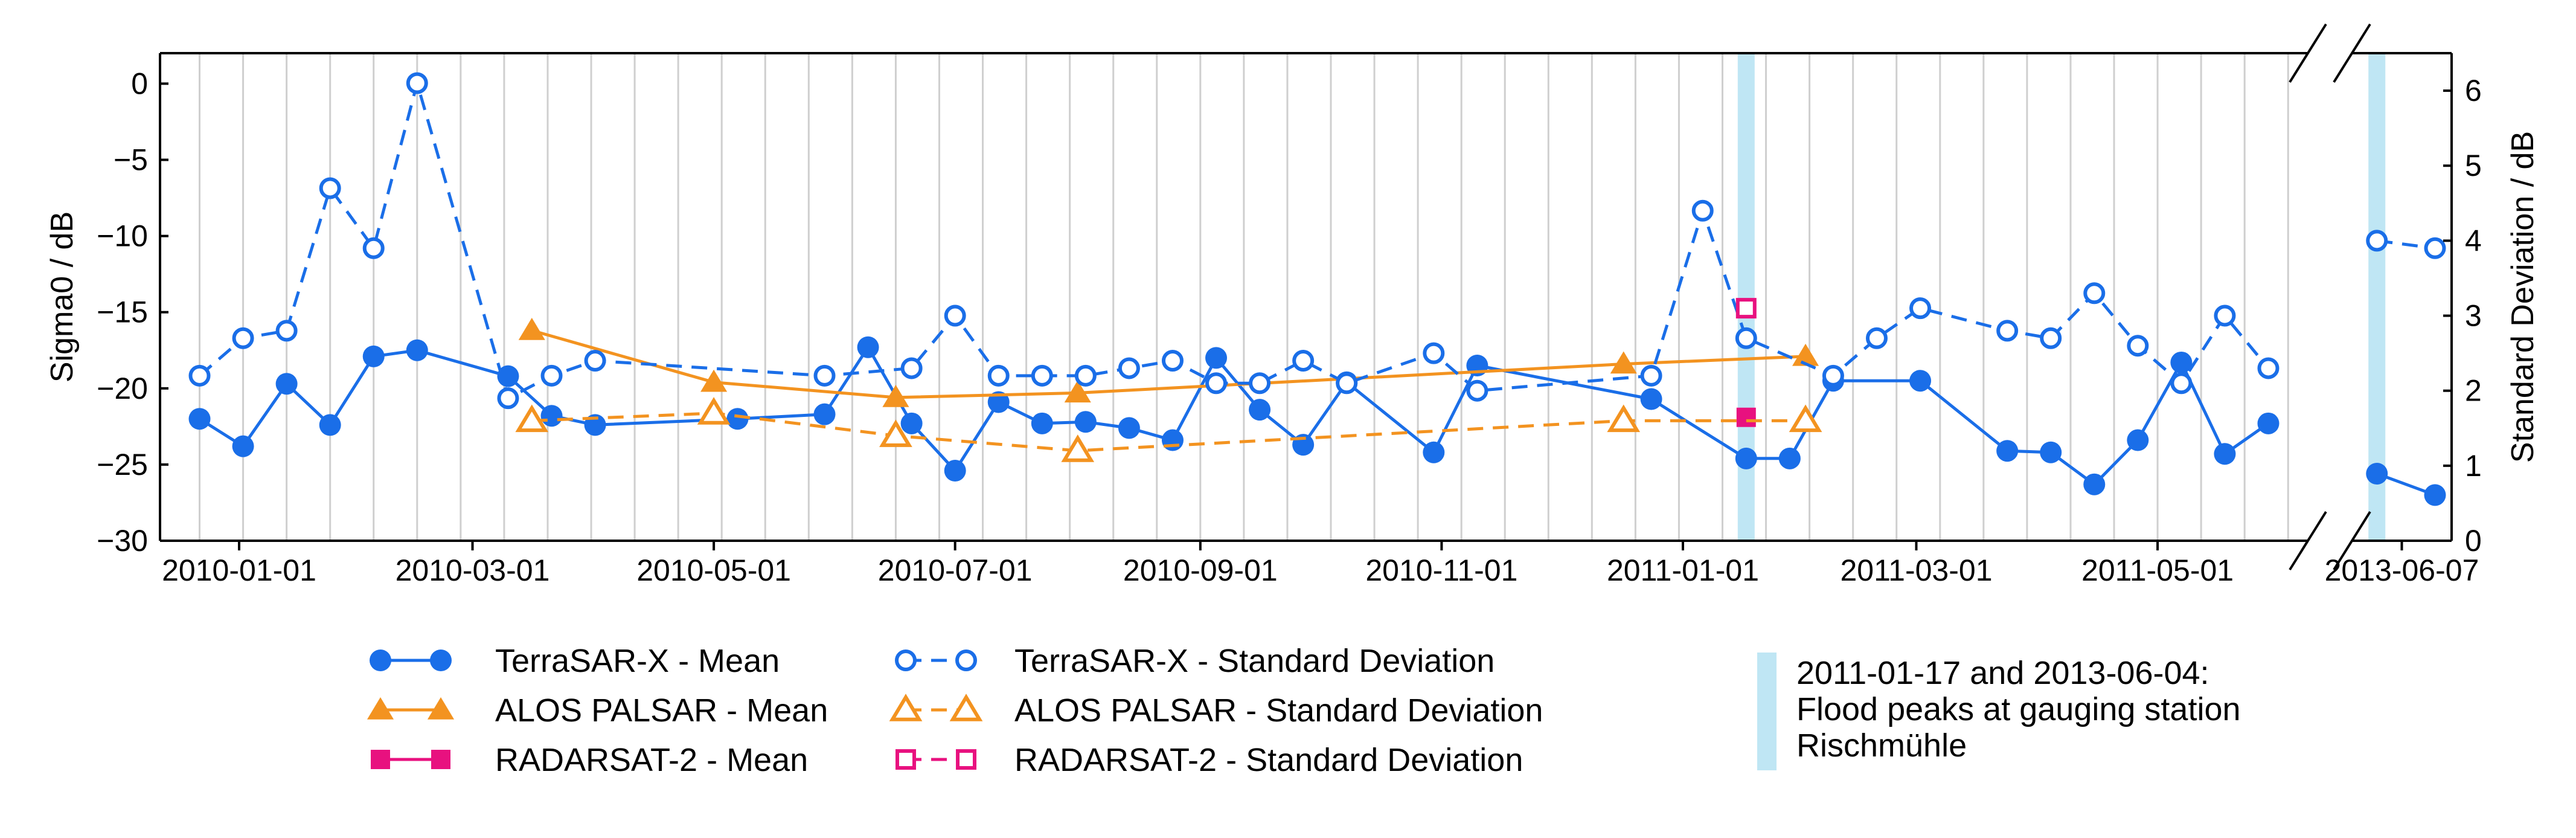  What do you see at coordinates (1683, 570) in the screenshot?
I see `x-tick-label: 2011-01-01` at bounding box center [1683, 570].